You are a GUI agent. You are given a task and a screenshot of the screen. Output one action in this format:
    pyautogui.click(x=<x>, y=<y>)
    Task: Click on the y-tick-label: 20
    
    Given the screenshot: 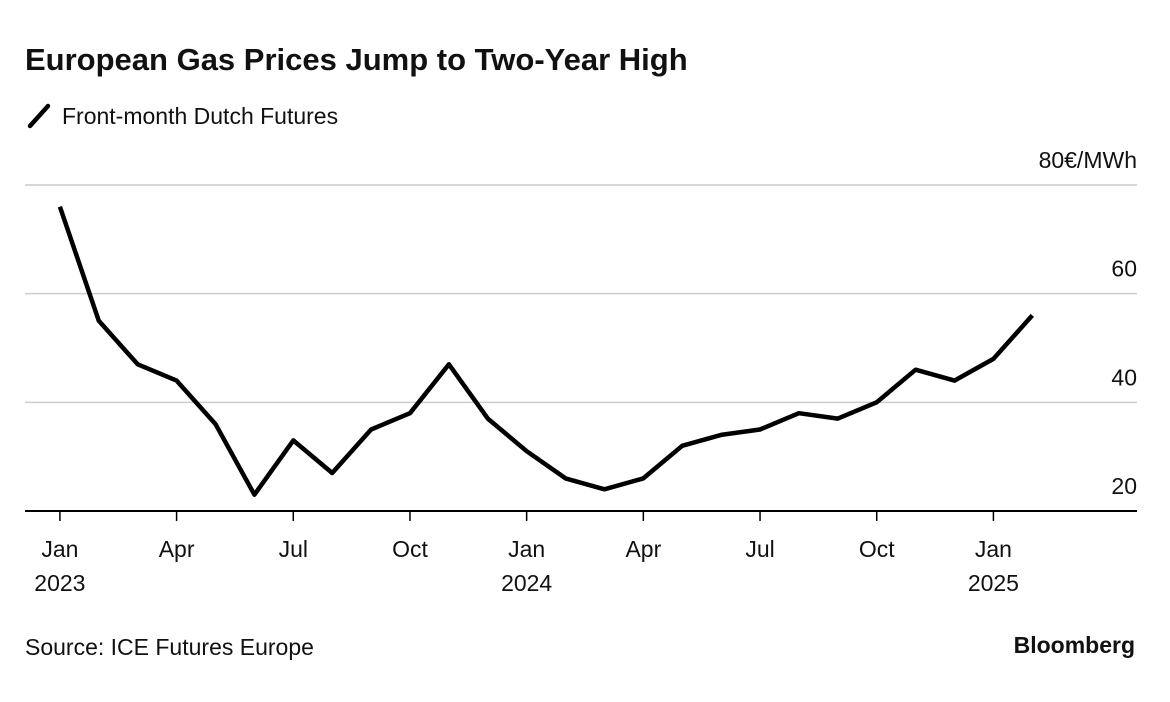 What is the action you would take?
    pyautogui.click(x=1124, y=486)
    